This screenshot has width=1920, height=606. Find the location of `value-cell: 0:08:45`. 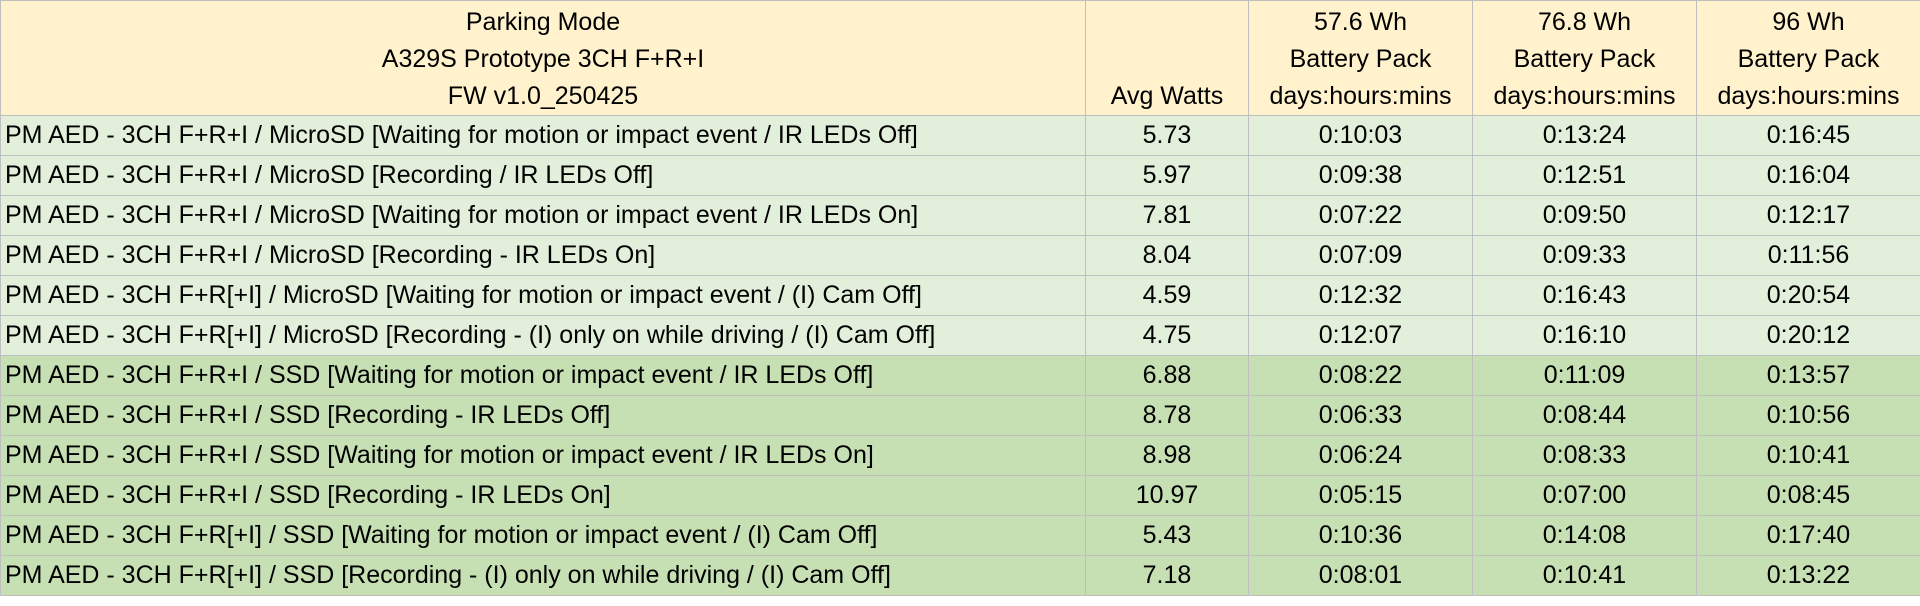

value-cell: 0:08:45 is located at coordinates (1808, 495).